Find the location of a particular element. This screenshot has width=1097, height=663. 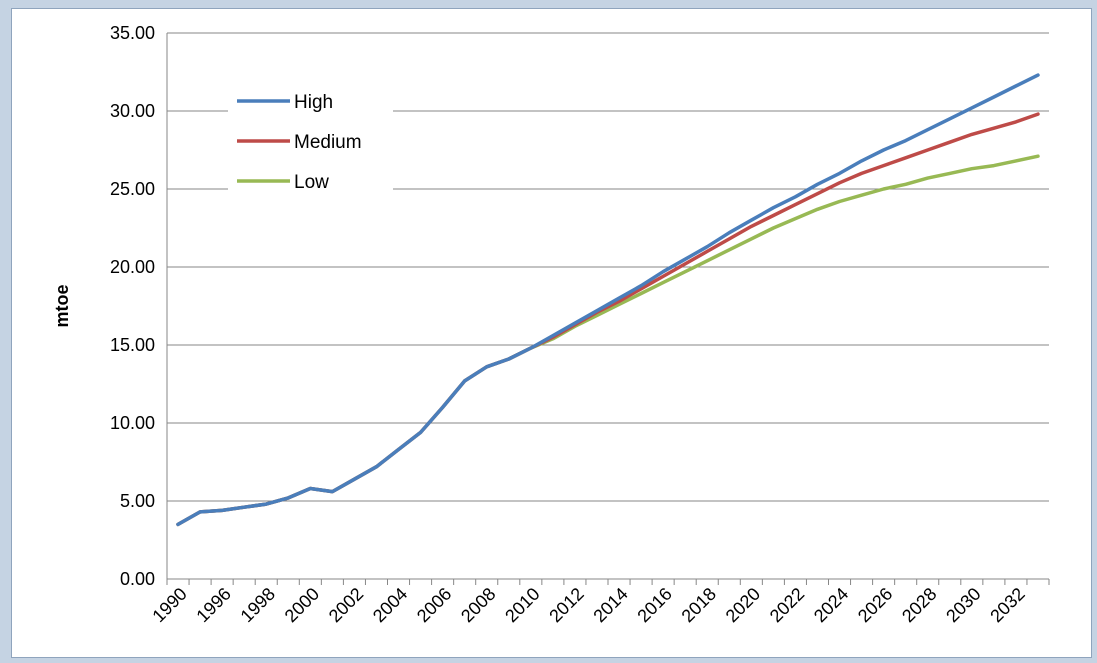

x-tick-label: 2004 is located at coordinates (390, 605).